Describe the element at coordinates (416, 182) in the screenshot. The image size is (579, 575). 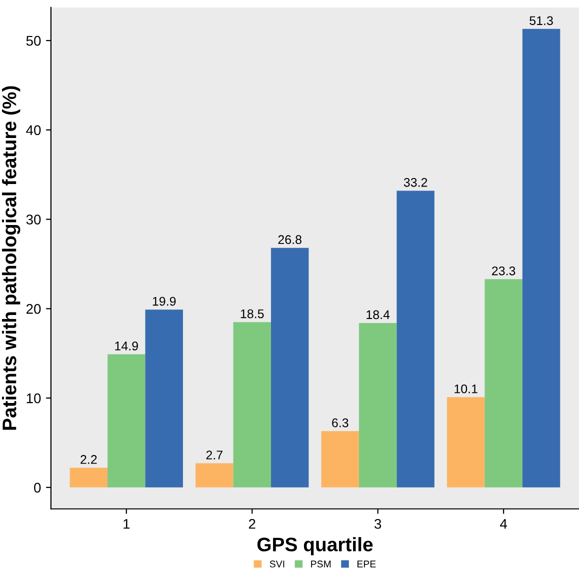
I see `data-label: 33.2` at that location.